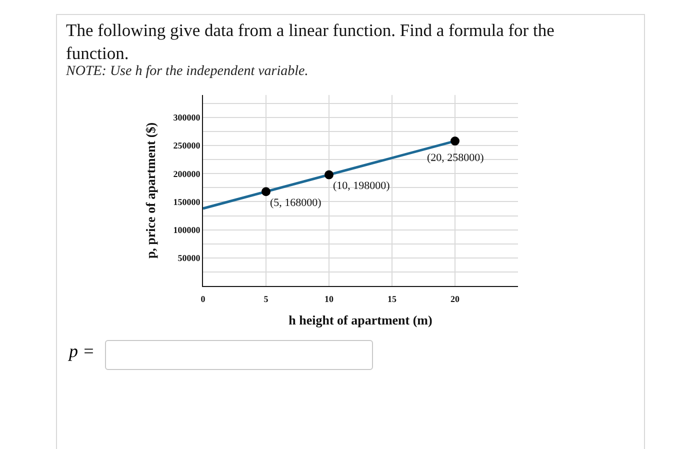  Describe the element at coordinates (266, 299) in the screenshot. I see `x-tick-label: 5` at that location.